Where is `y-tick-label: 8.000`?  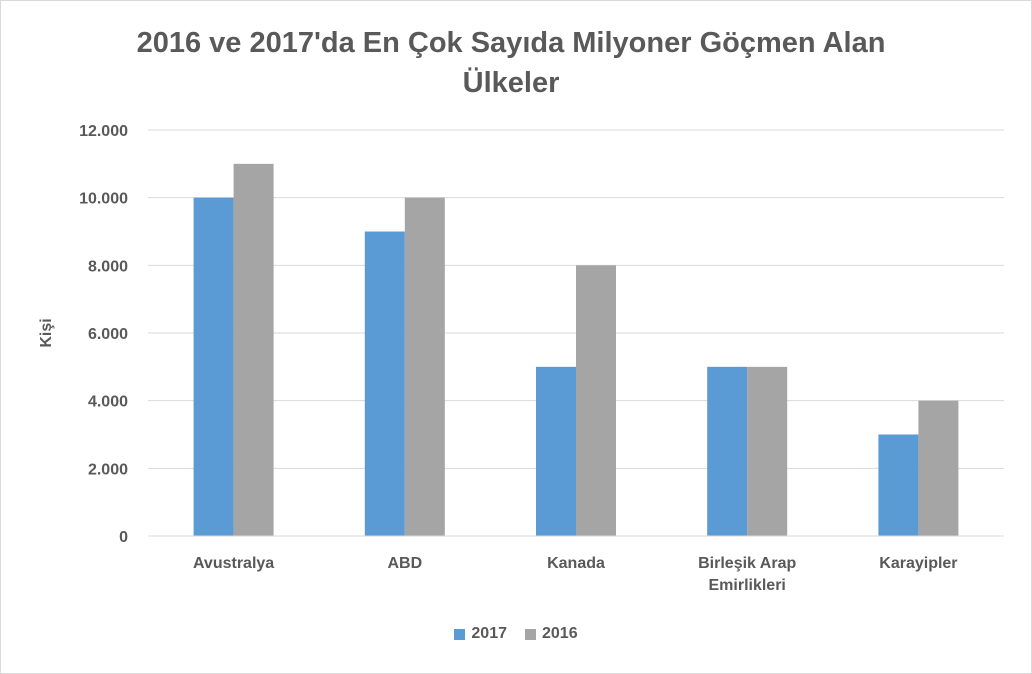 y-tick-label: 8.000 is located at coordinates (108, 266).